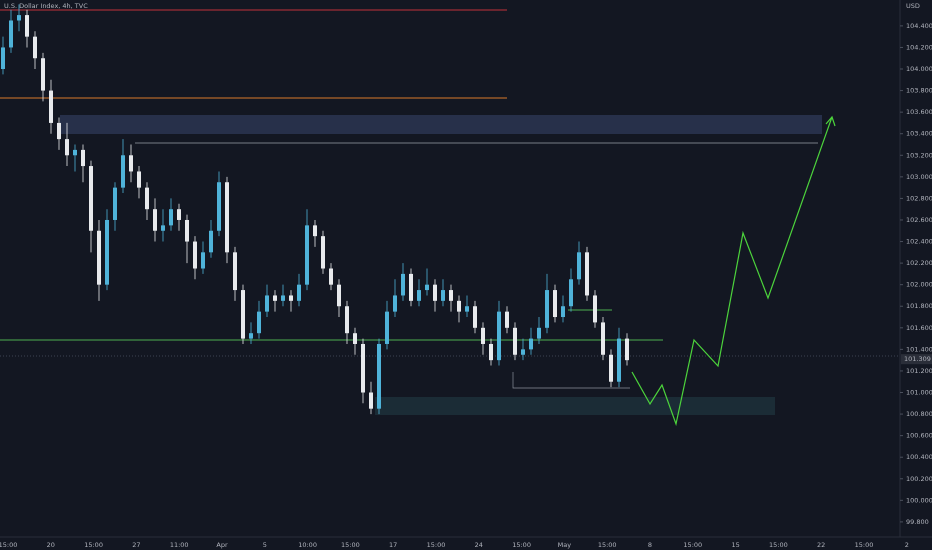 The image size is (932, 550). Describe the element at coordinates (46, 6) in the screenshot. I see `chart-title: U.S. Dollar Index, 4h, TVC` at that location.